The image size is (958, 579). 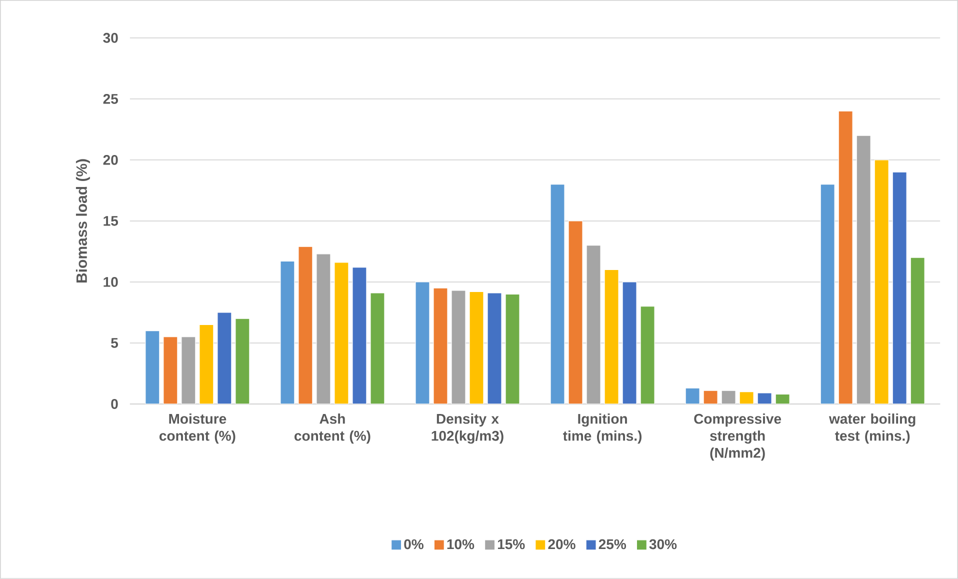 I want to click on legend-label: 25%, so click(x=612, y=544).